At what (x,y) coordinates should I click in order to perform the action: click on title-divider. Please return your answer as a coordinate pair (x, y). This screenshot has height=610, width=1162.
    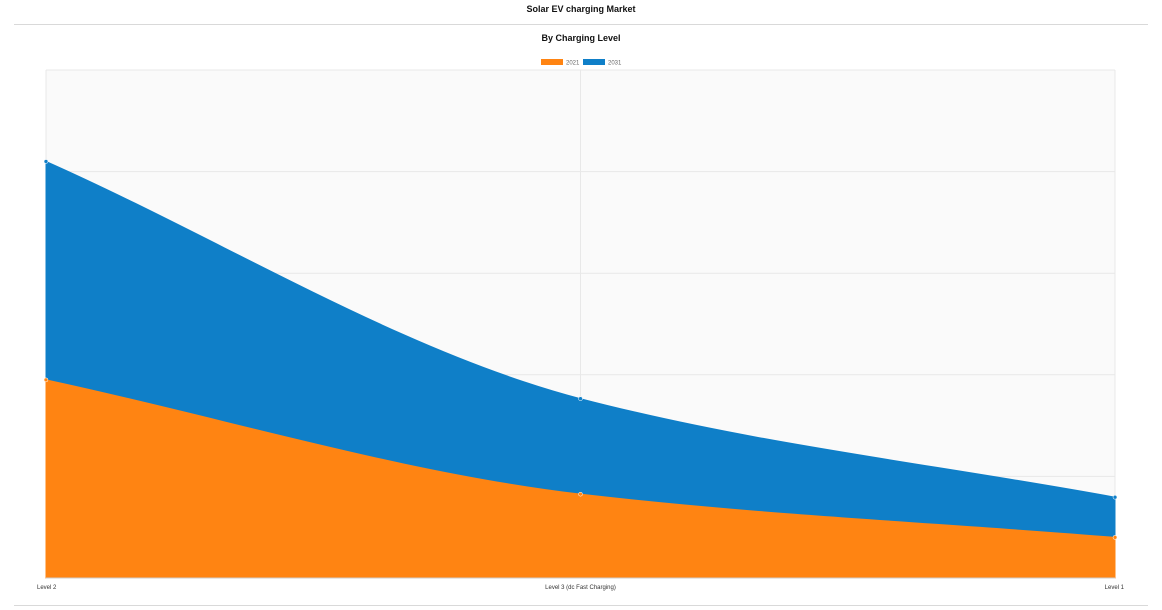
    Looking at the image, I should click on (581, 24).